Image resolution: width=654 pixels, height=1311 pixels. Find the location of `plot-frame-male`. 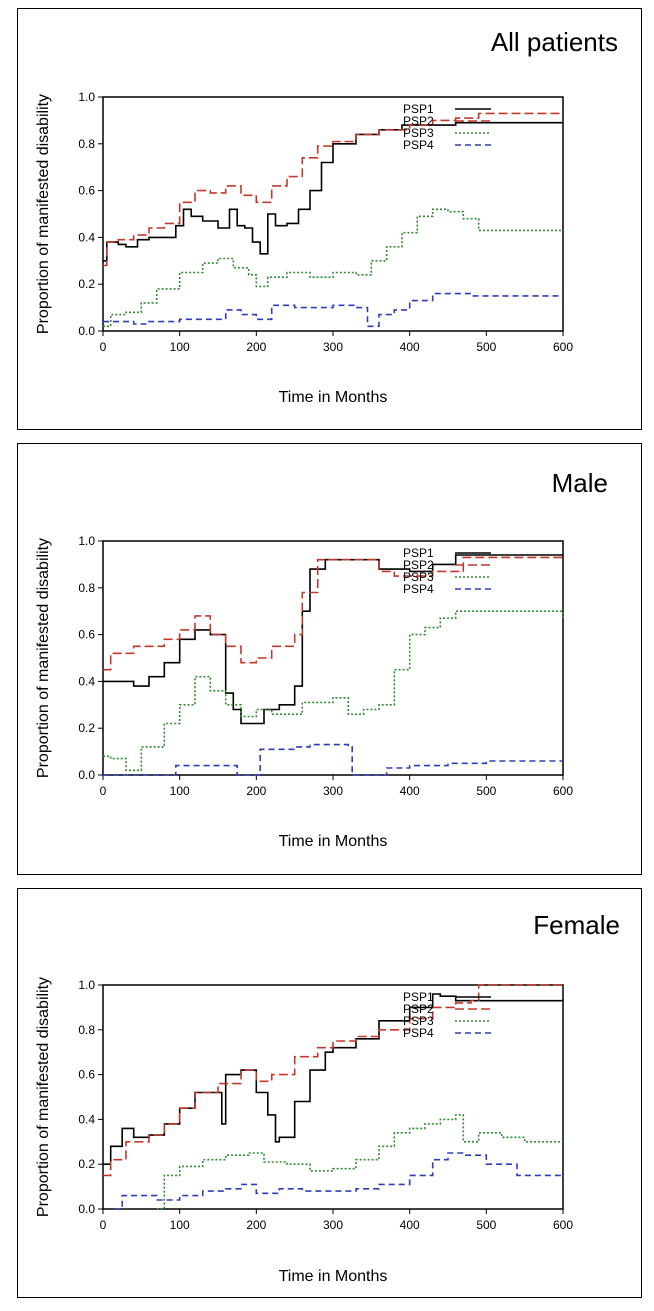

plot-frame-male is located at coordinates (333, 658).